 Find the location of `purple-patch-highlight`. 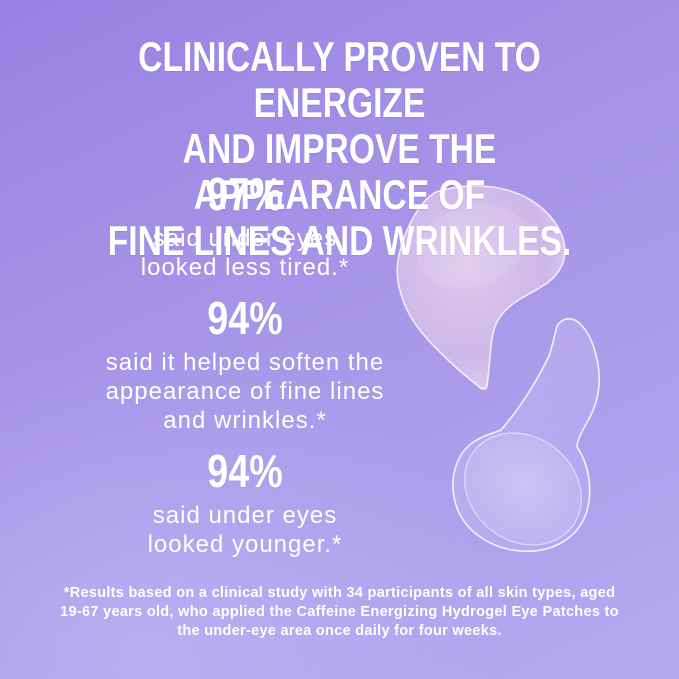

purple-patch-highlight is located at coordinates (523, 489).